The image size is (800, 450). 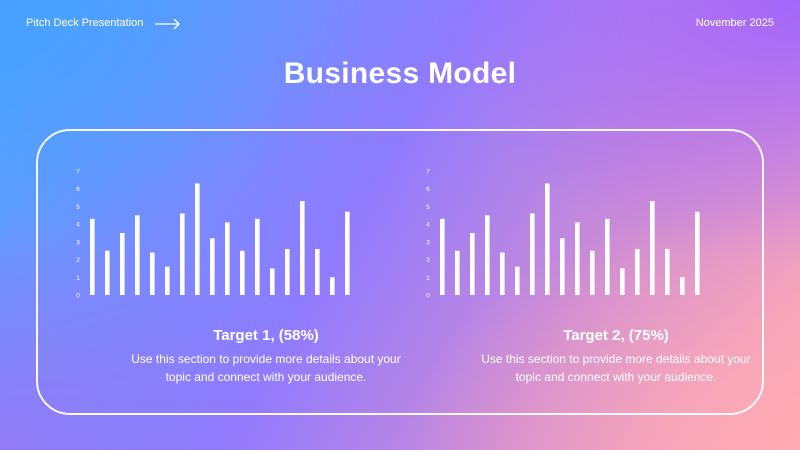 What do you see at coordinates (616, 377) in the screenshot?
I see `target-2-text-line2: topic and connect with your audience.` at bounding box center [616, 377].